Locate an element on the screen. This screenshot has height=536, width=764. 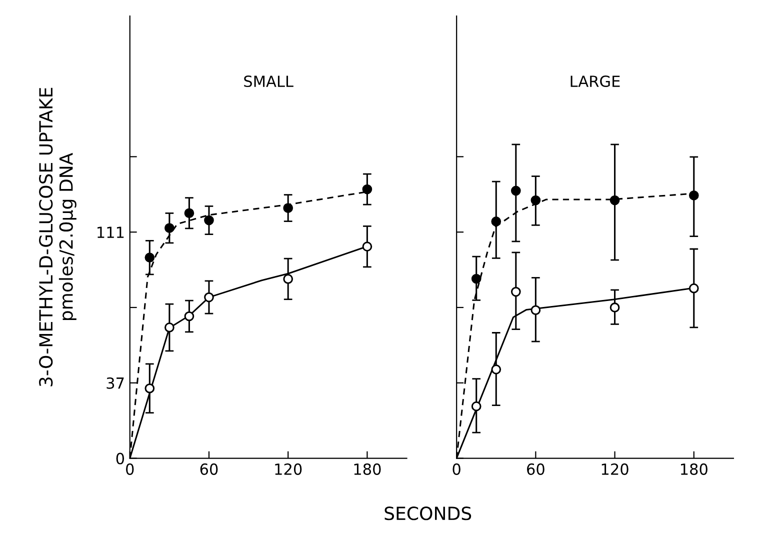
y-axis-title: 3-O-METHYL-D-GLUCOSE UPTAKE pmoles/2.0µg DNA is located at coordinates (57, 237).